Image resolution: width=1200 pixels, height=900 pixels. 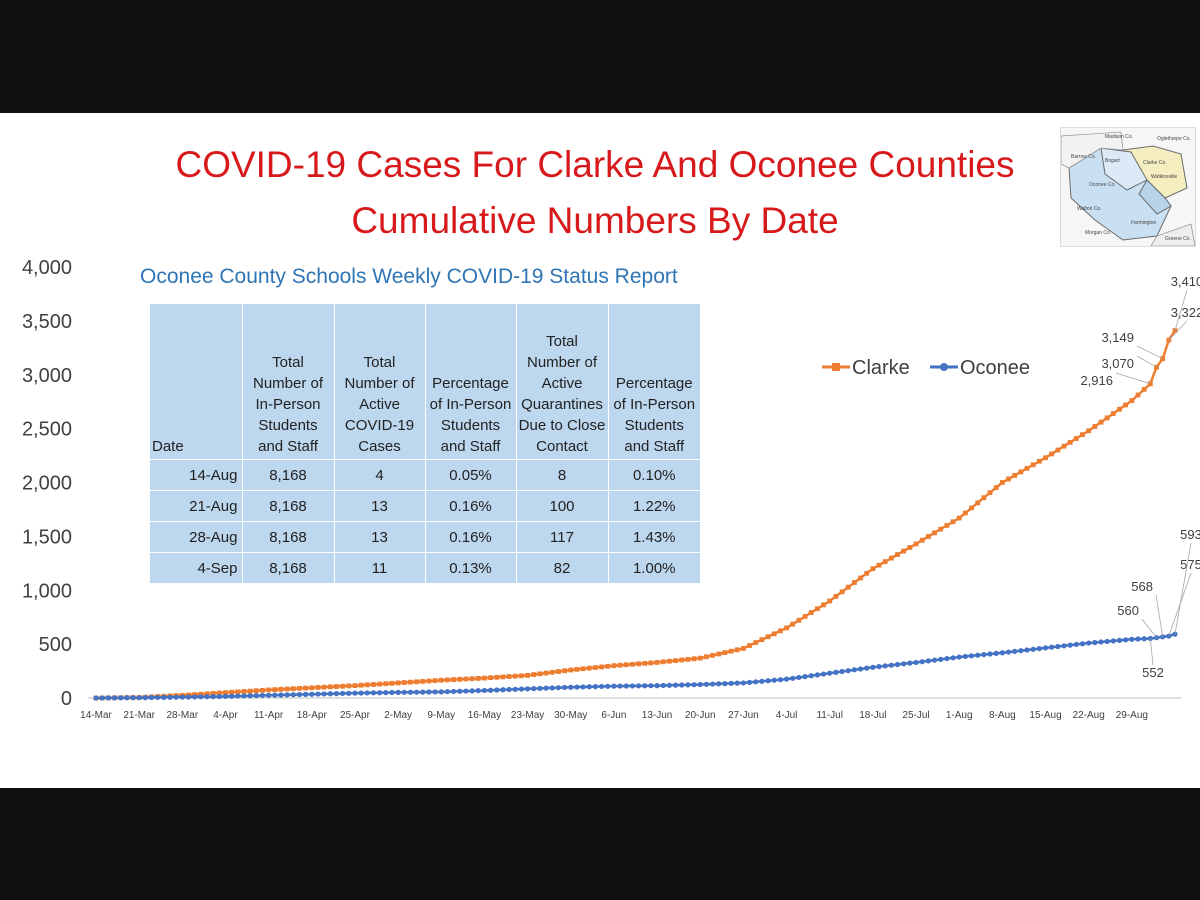 I want to click on table-cell: 4-Sep, so click(x=196, y=568).